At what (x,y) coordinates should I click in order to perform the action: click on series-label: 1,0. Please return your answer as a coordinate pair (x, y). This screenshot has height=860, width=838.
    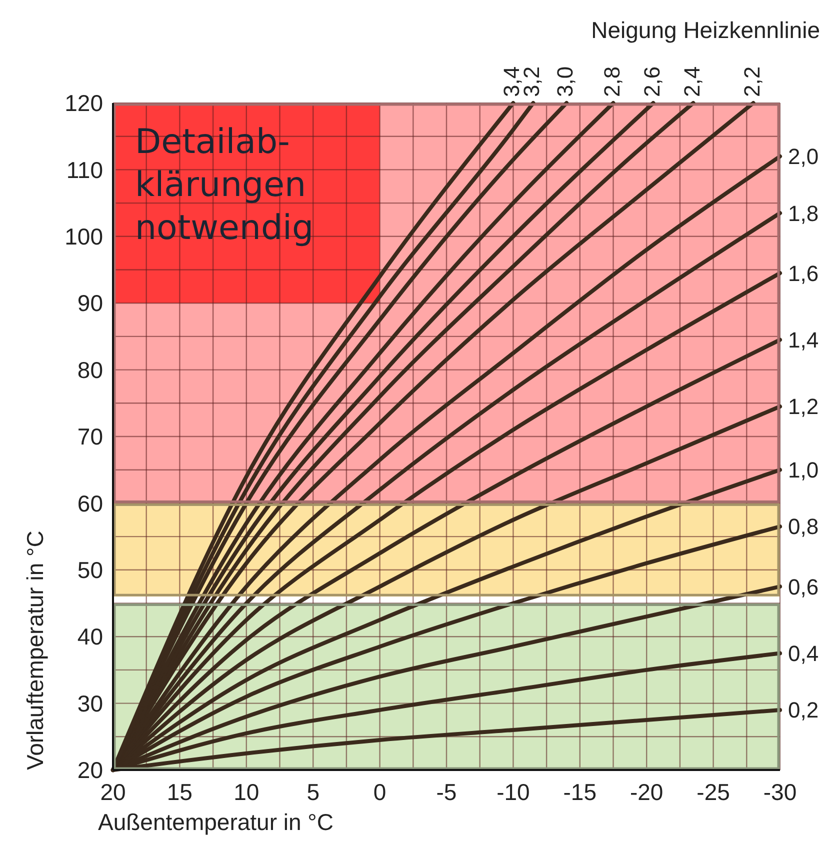
    Looking at the image, I should click on (803, 470).